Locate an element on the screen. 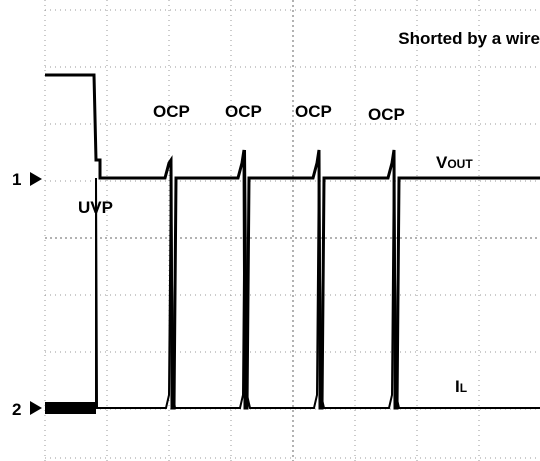 The width and height of the screenshot is (540, 461). channel-label: 1 is located at coordinates (16, 179).